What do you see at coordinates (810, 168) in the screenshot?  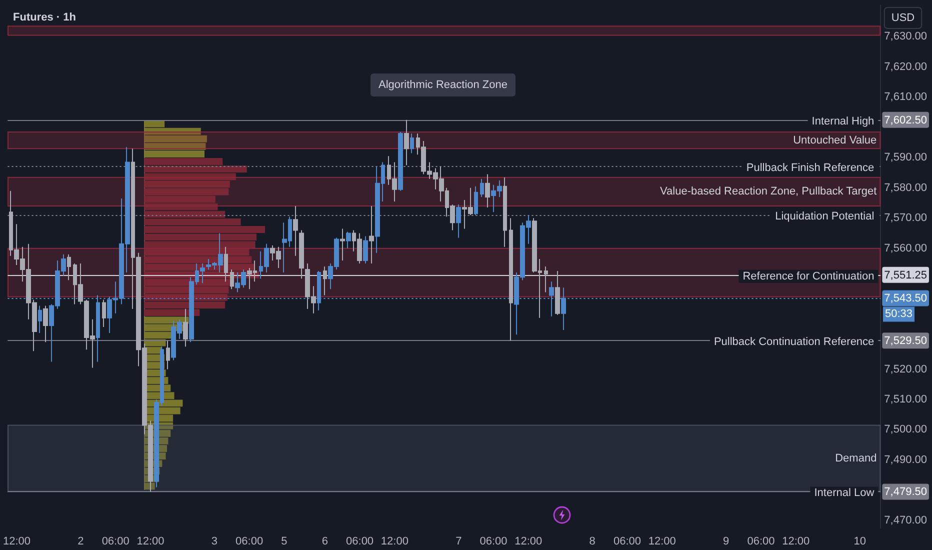 I see `ref-line-label: Pullback Finish Reference` at bounding box center [810, 168].